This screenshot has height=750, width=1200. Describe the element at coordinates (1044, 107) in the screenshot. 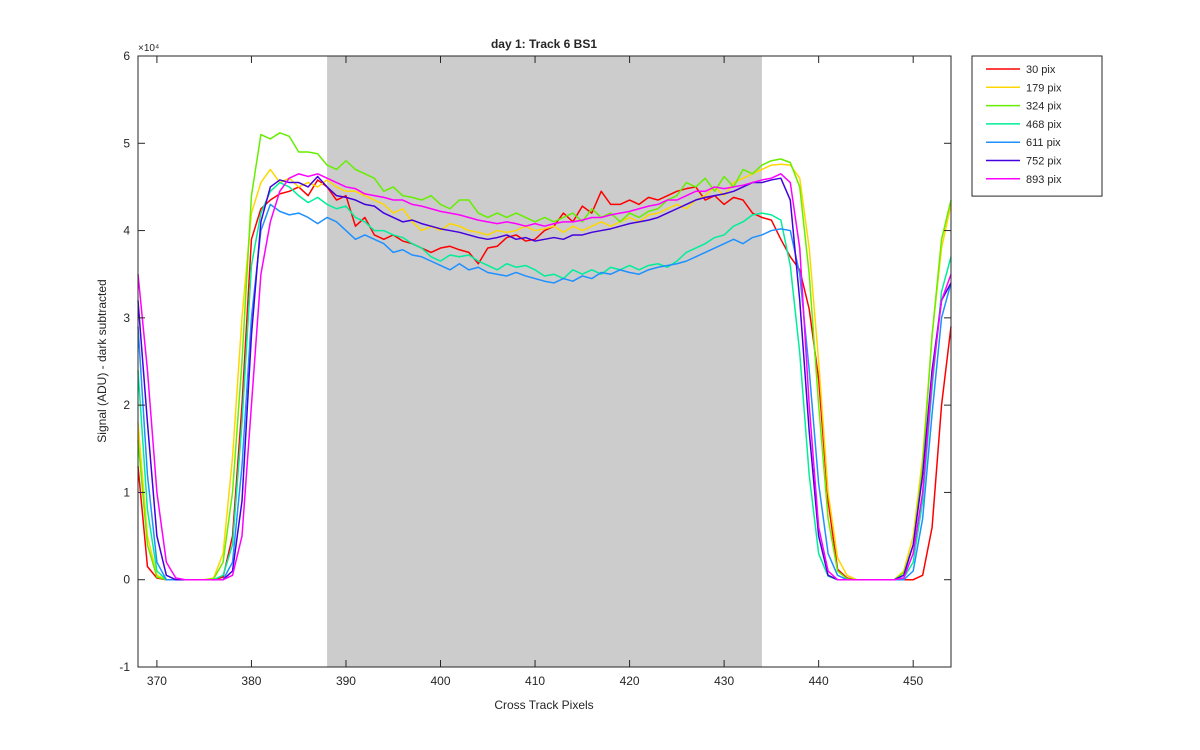

I see `legend-label: 324 pix` at that location.